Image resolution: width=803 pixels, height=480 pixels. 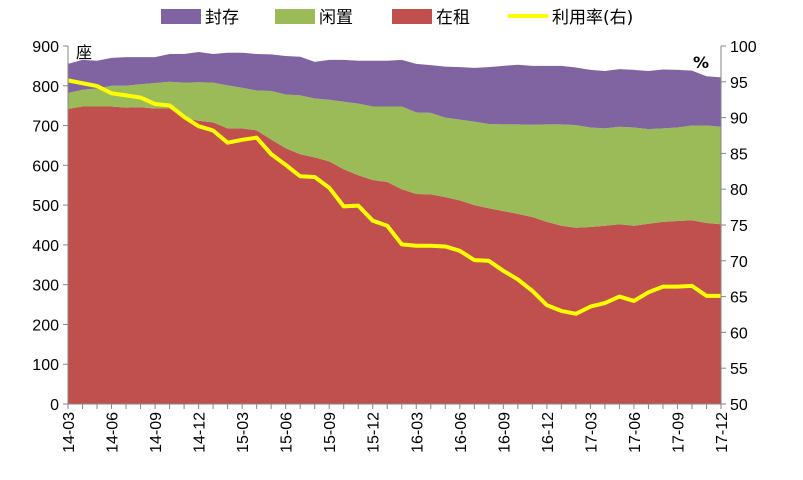 I want to click on right-tick-label: 95, so click(x=739, y=83).